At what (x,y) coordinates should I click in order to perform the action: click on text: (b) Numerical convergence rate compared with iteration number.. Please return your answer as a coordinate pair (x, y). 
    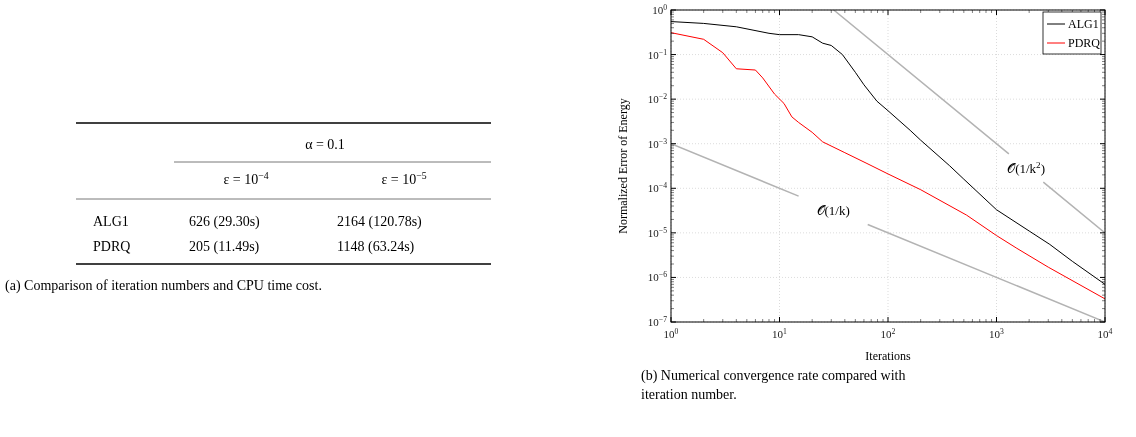
    Looking at the image, I should click on (773, 385).